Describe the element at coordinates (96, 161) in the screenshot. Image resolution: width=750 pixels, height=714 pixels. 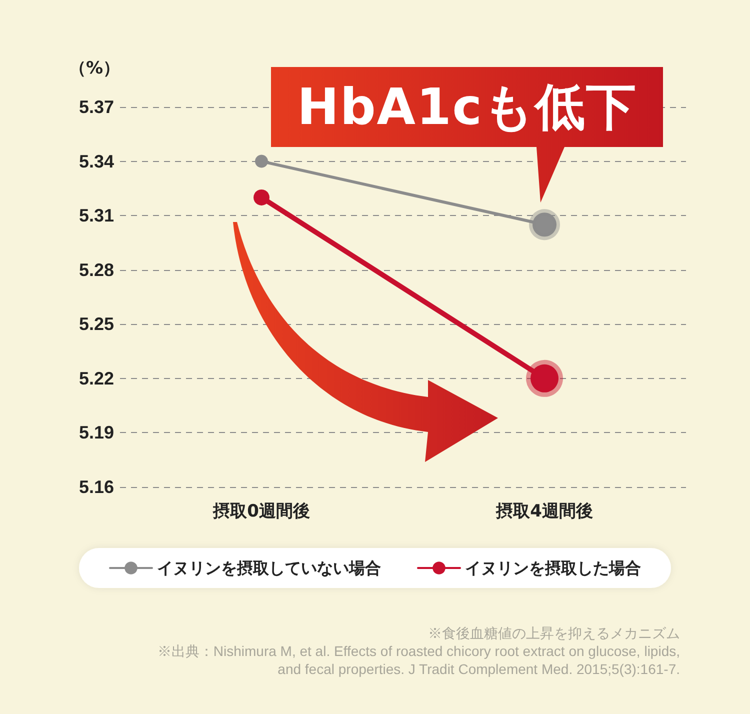
I see `y-tick-label: 5.34` at that location.